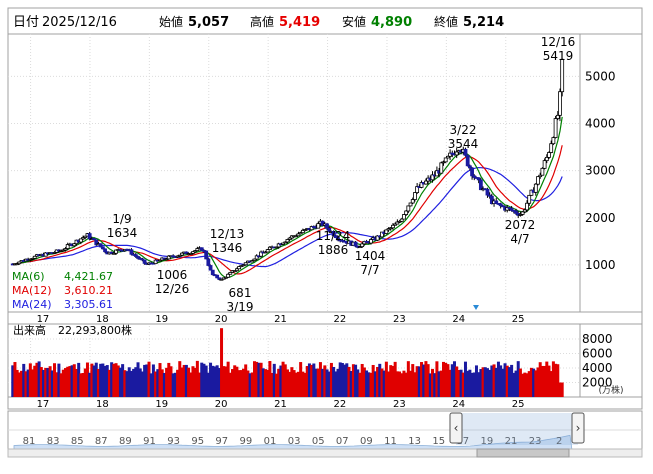  I want to click on legend-label: MA(12), so click(32, 290).